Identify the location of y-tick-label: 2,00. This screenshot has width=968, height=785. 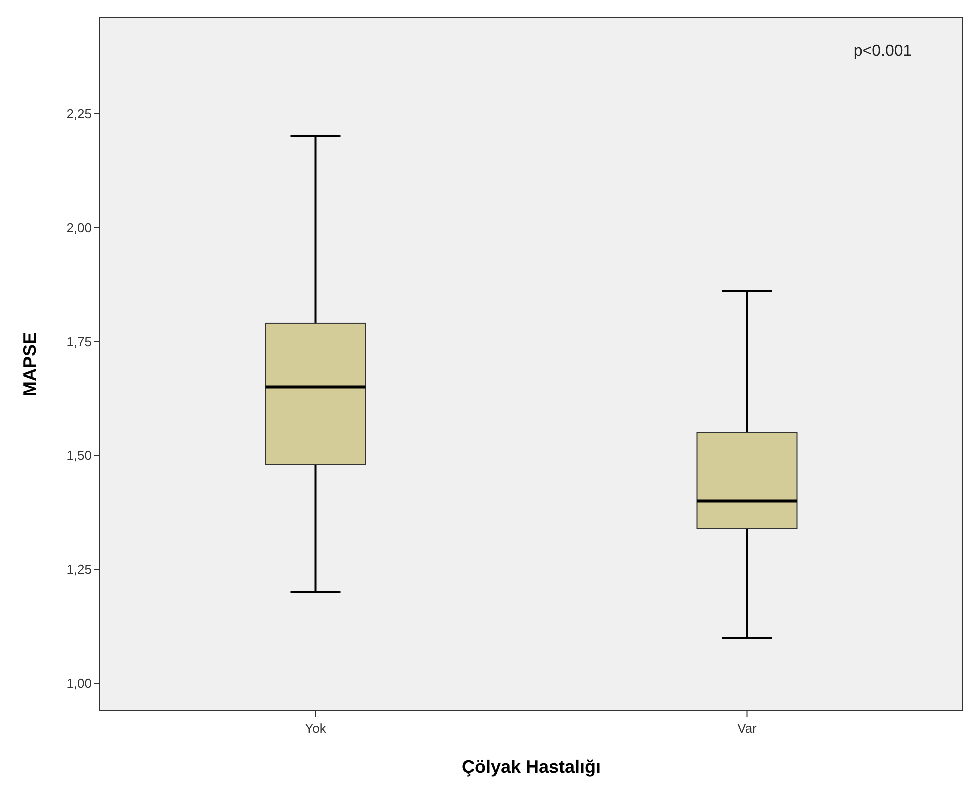
(79, 228).